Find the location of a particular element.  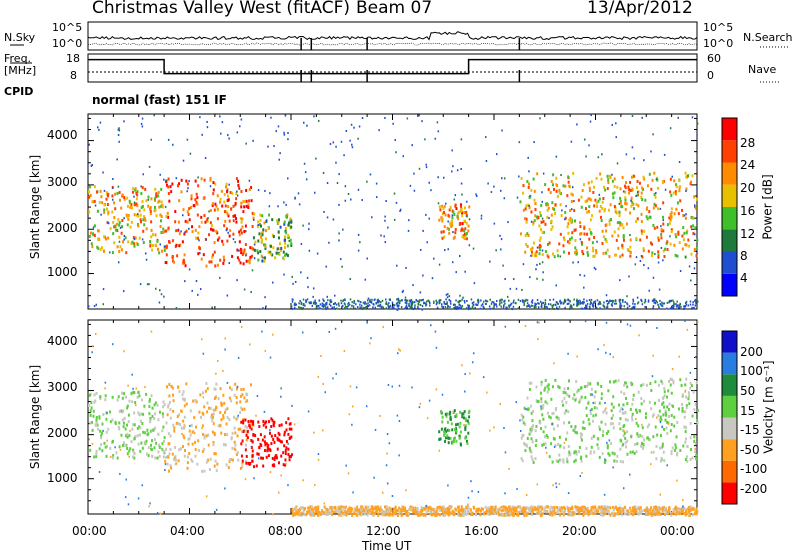

power-ytick: 3000 is located at coordinates (62, 182).